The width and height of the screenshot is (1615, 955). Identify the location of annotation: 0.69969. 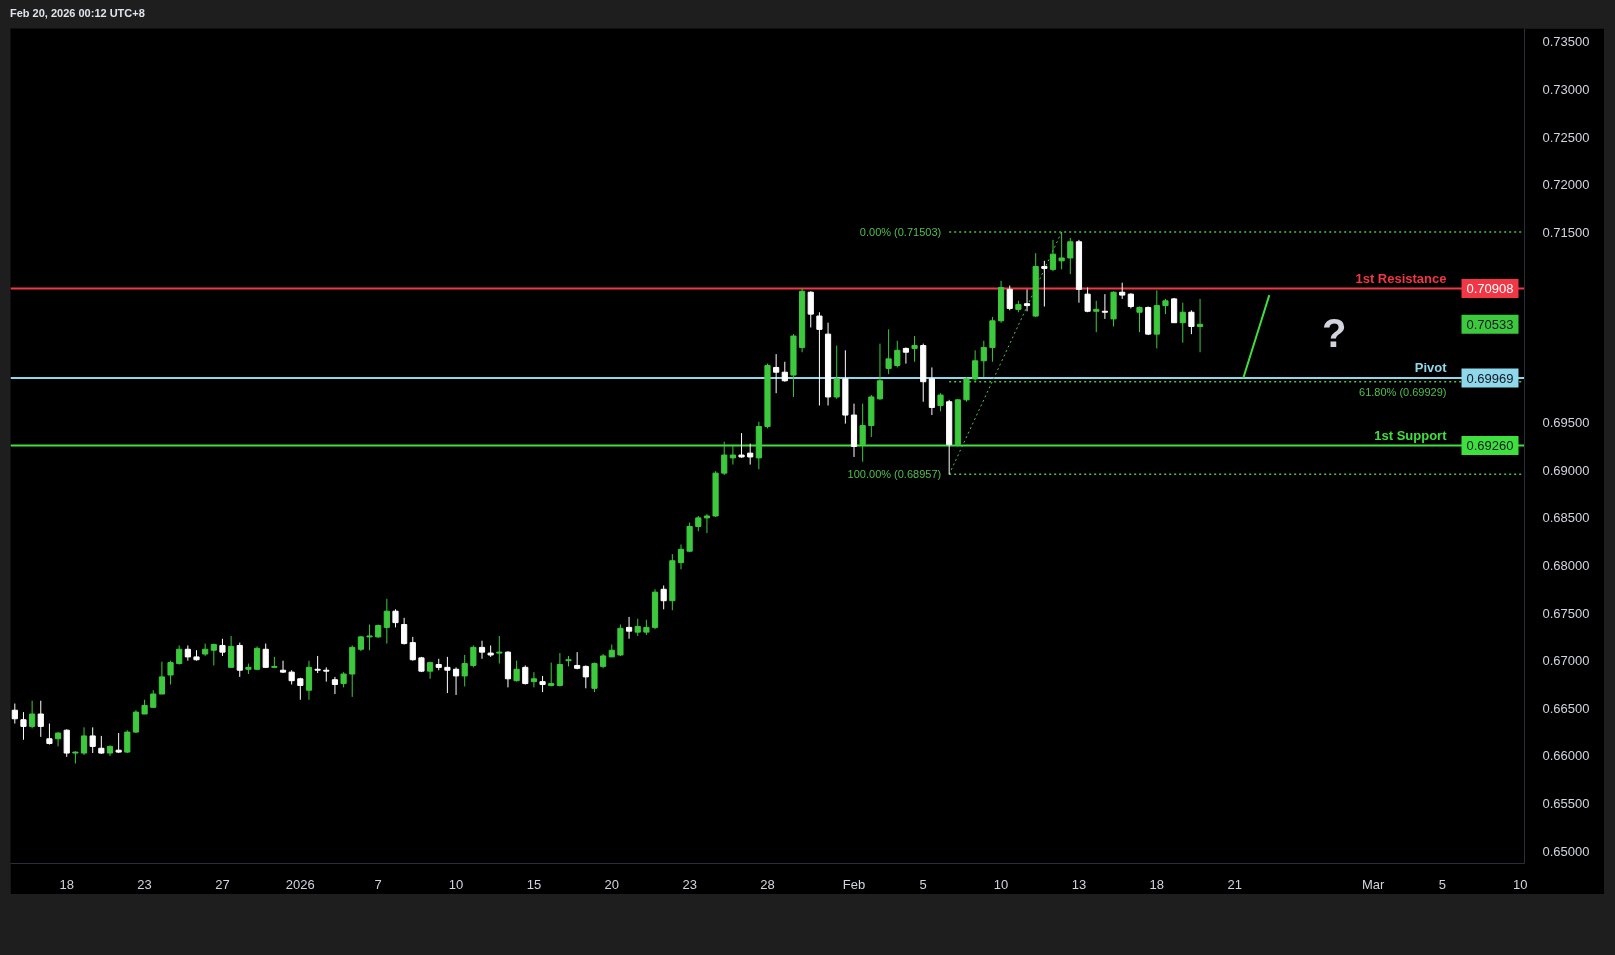
(1490, 378).